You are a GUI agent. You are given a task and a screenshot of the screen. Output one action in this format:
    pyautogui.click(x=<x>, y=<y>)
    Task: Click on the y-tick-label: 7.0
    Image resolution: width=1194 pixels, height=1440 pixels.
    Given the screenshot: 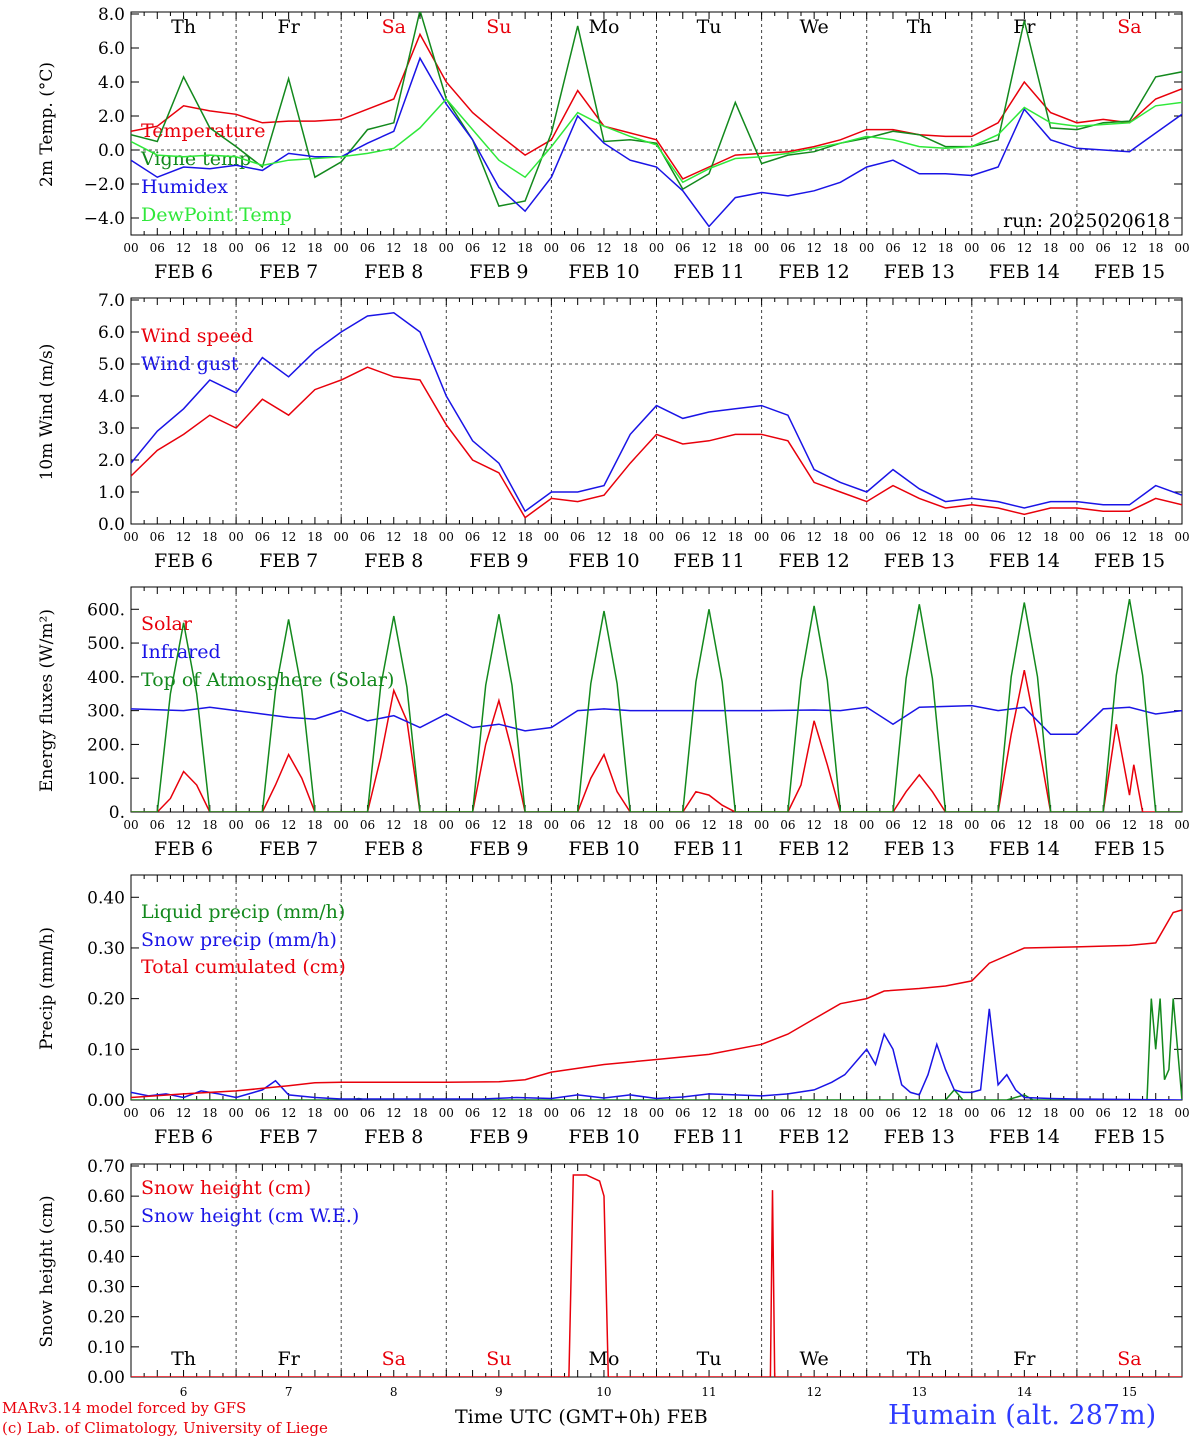 What is the action you would take?
    pyautogui.click(x=111, y=301)
    